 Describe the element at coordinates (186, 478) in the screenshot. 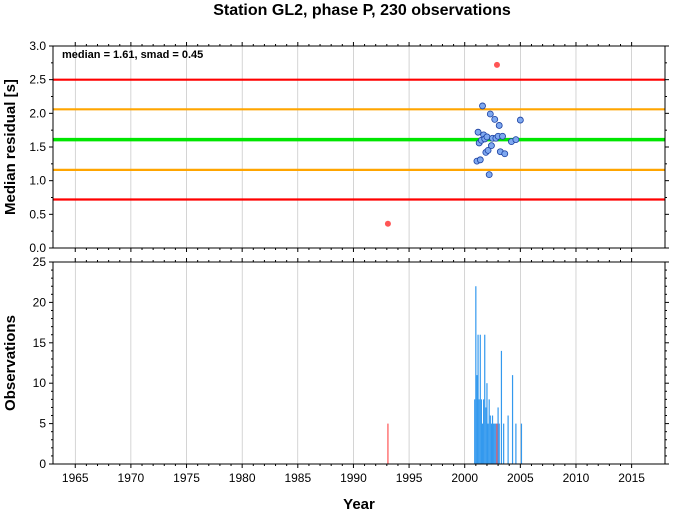

I see `x-tick-label: 1975` at that location.